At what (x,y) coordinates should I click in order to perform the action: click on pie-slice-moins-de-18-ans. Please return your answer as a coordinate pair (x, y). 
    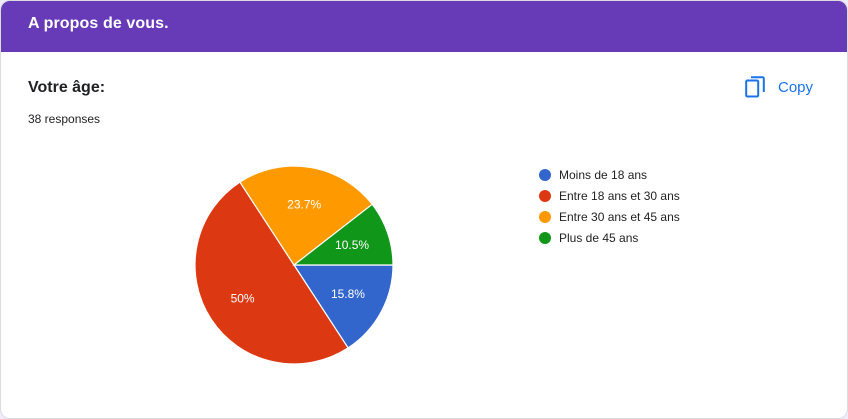
    Looking at the image, I should click on (343, 306).